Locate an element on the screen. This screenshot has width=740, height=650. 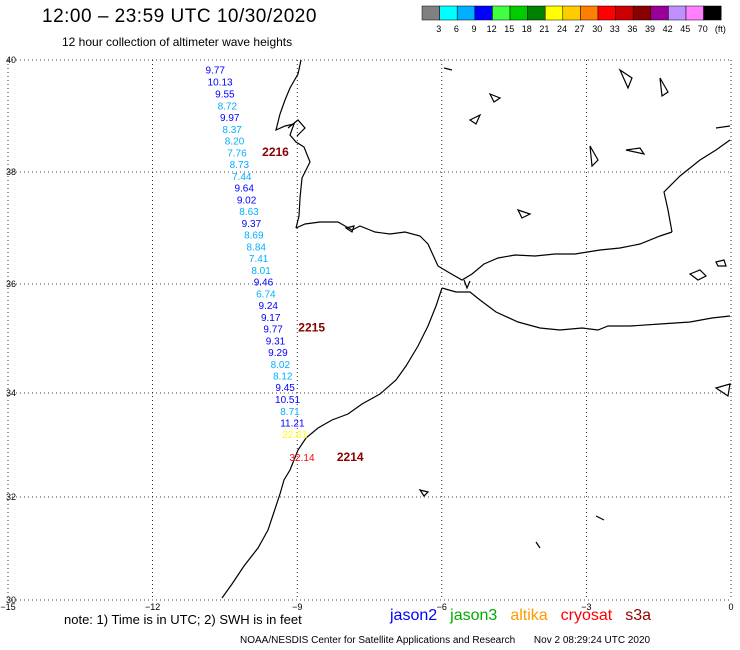
wave-height-value: 32.14 is located at coordinates (302, 458).